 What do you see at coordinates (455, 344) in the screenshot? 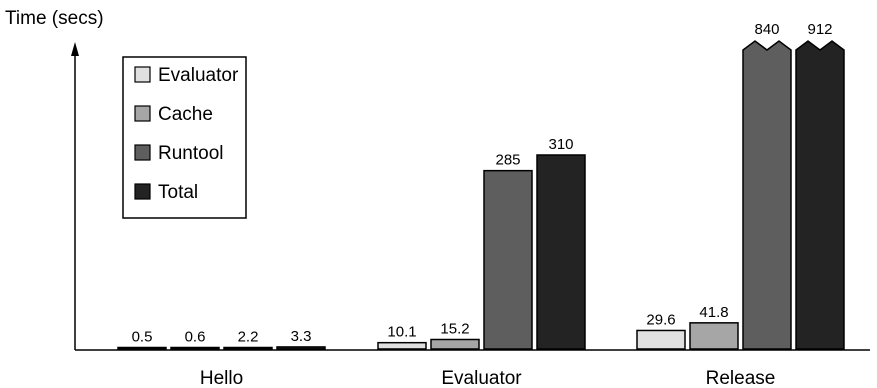
I see `bar-evaluator-cache` at bounding box center [455, 344].